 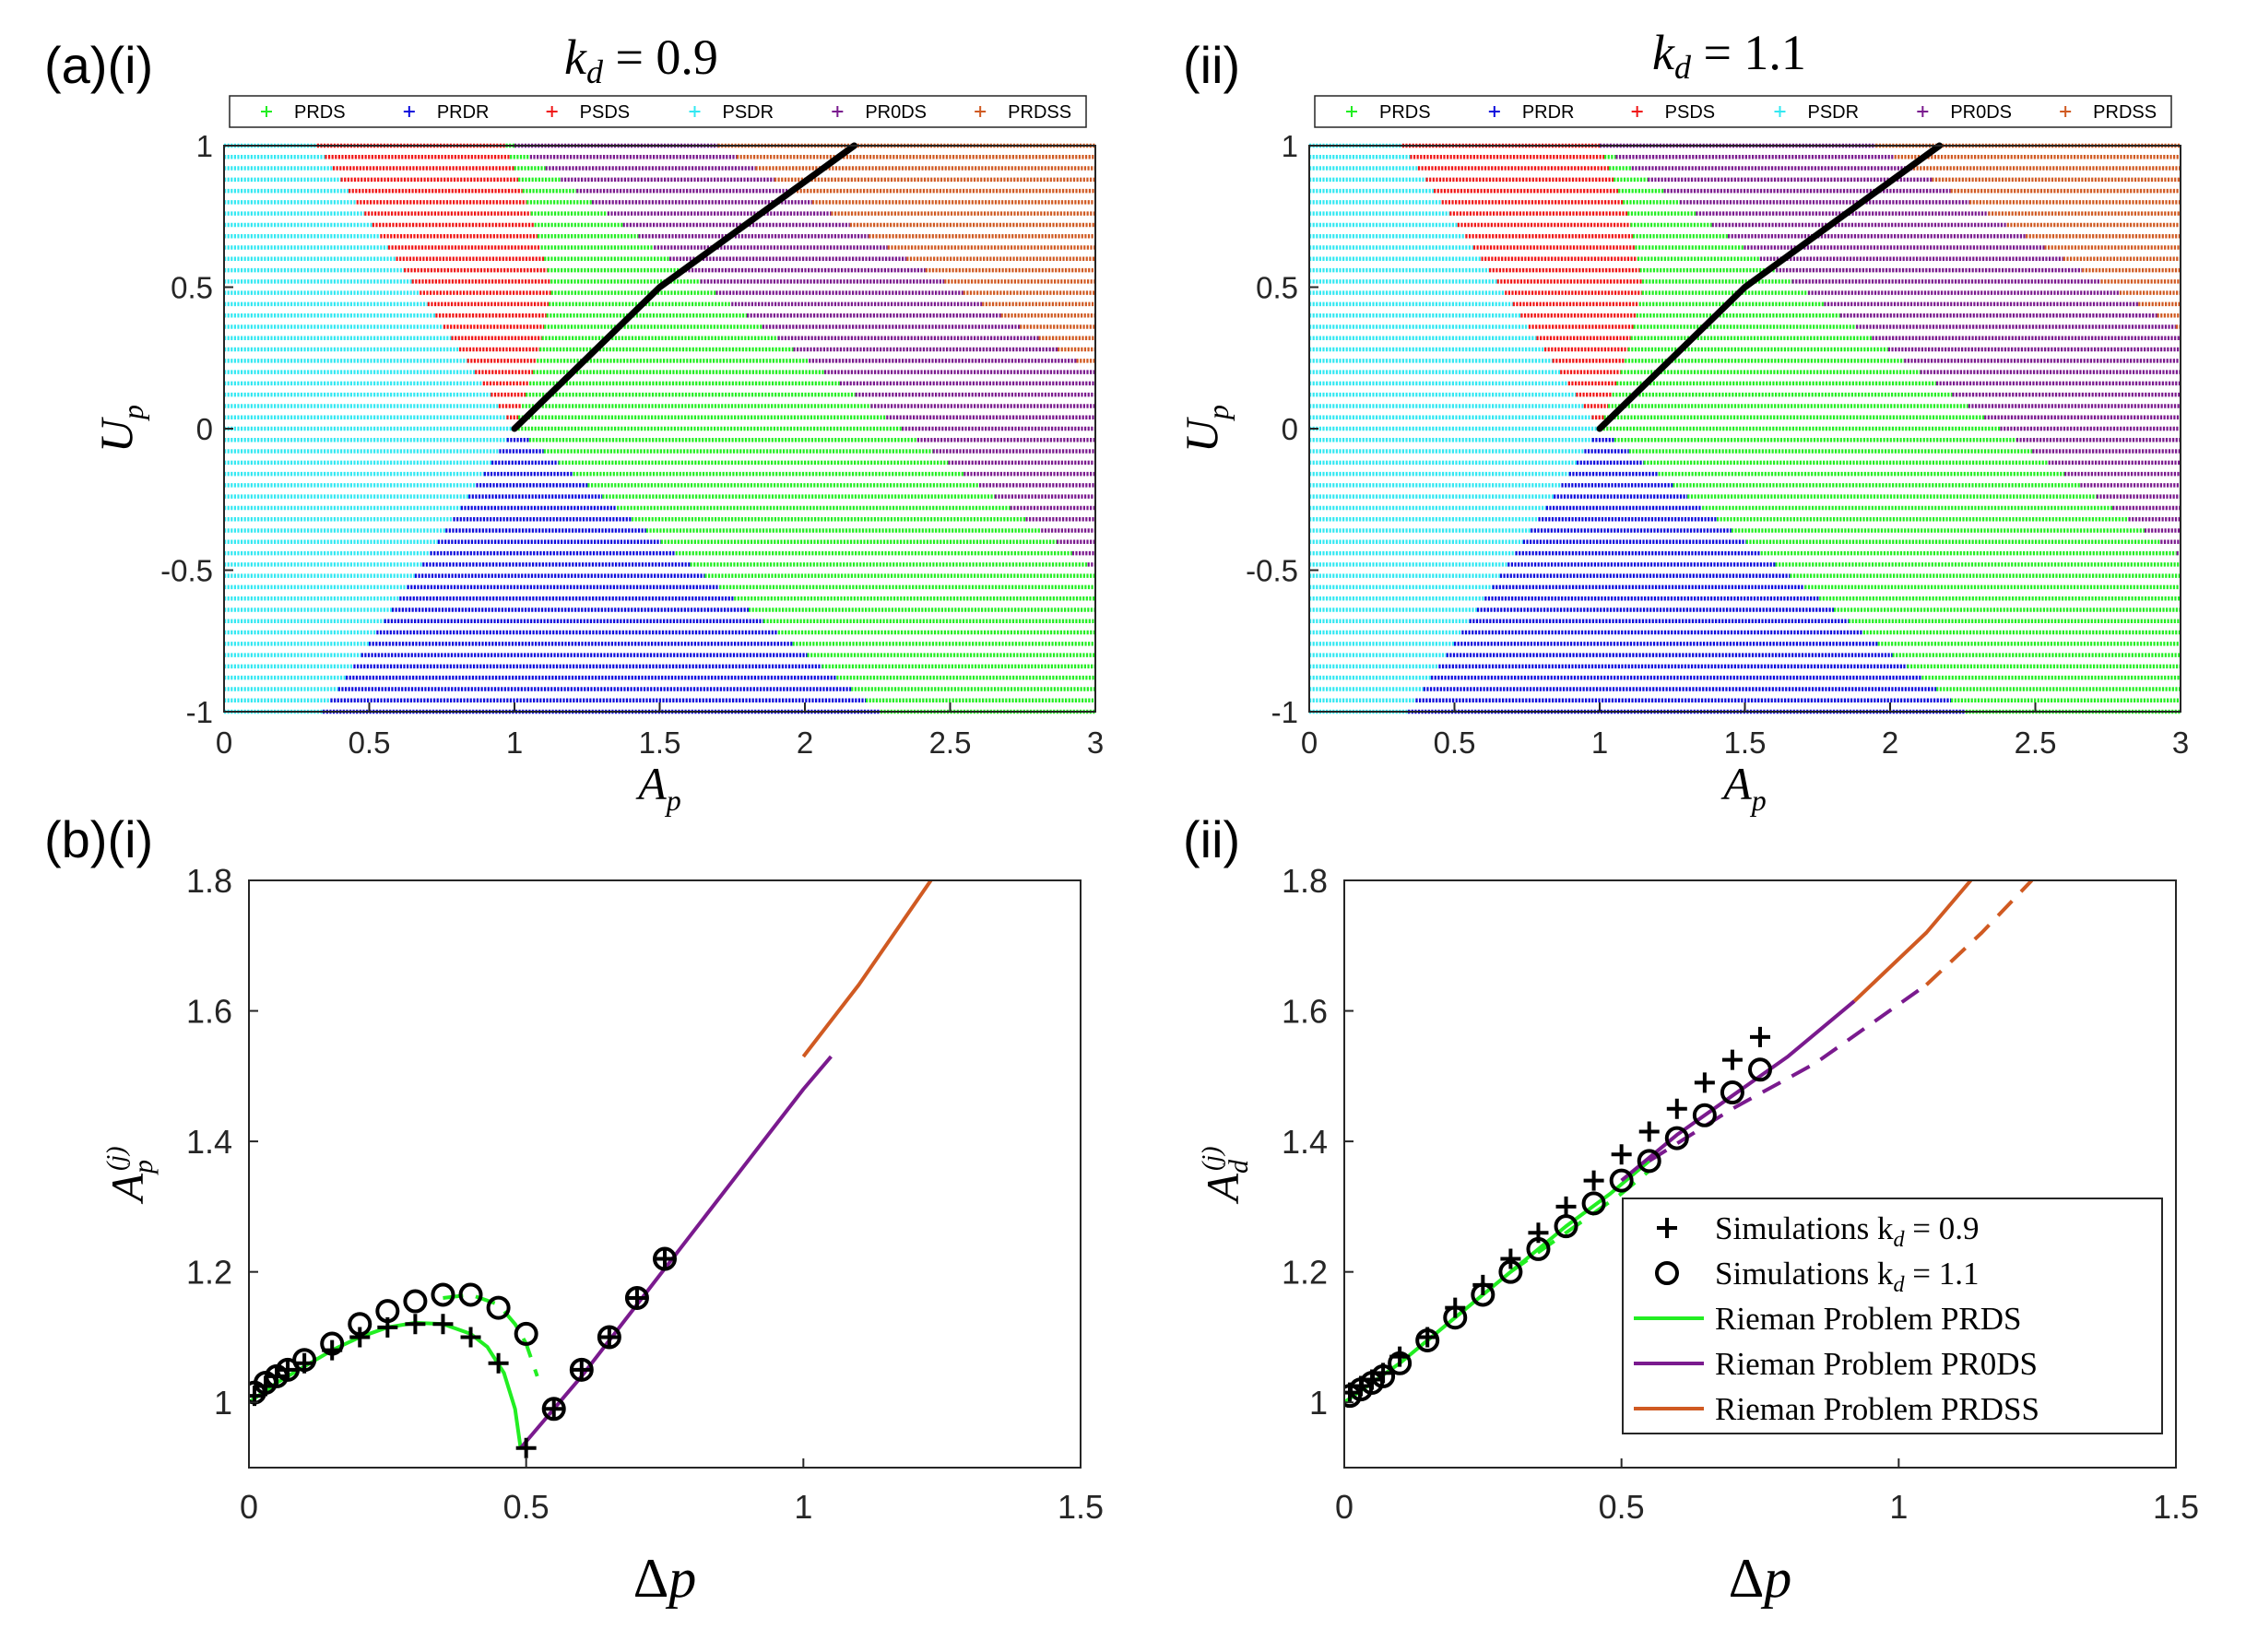 I want to click on legend-entry: Rieman Problem PRDSS, so click(x=1877, y=1409).